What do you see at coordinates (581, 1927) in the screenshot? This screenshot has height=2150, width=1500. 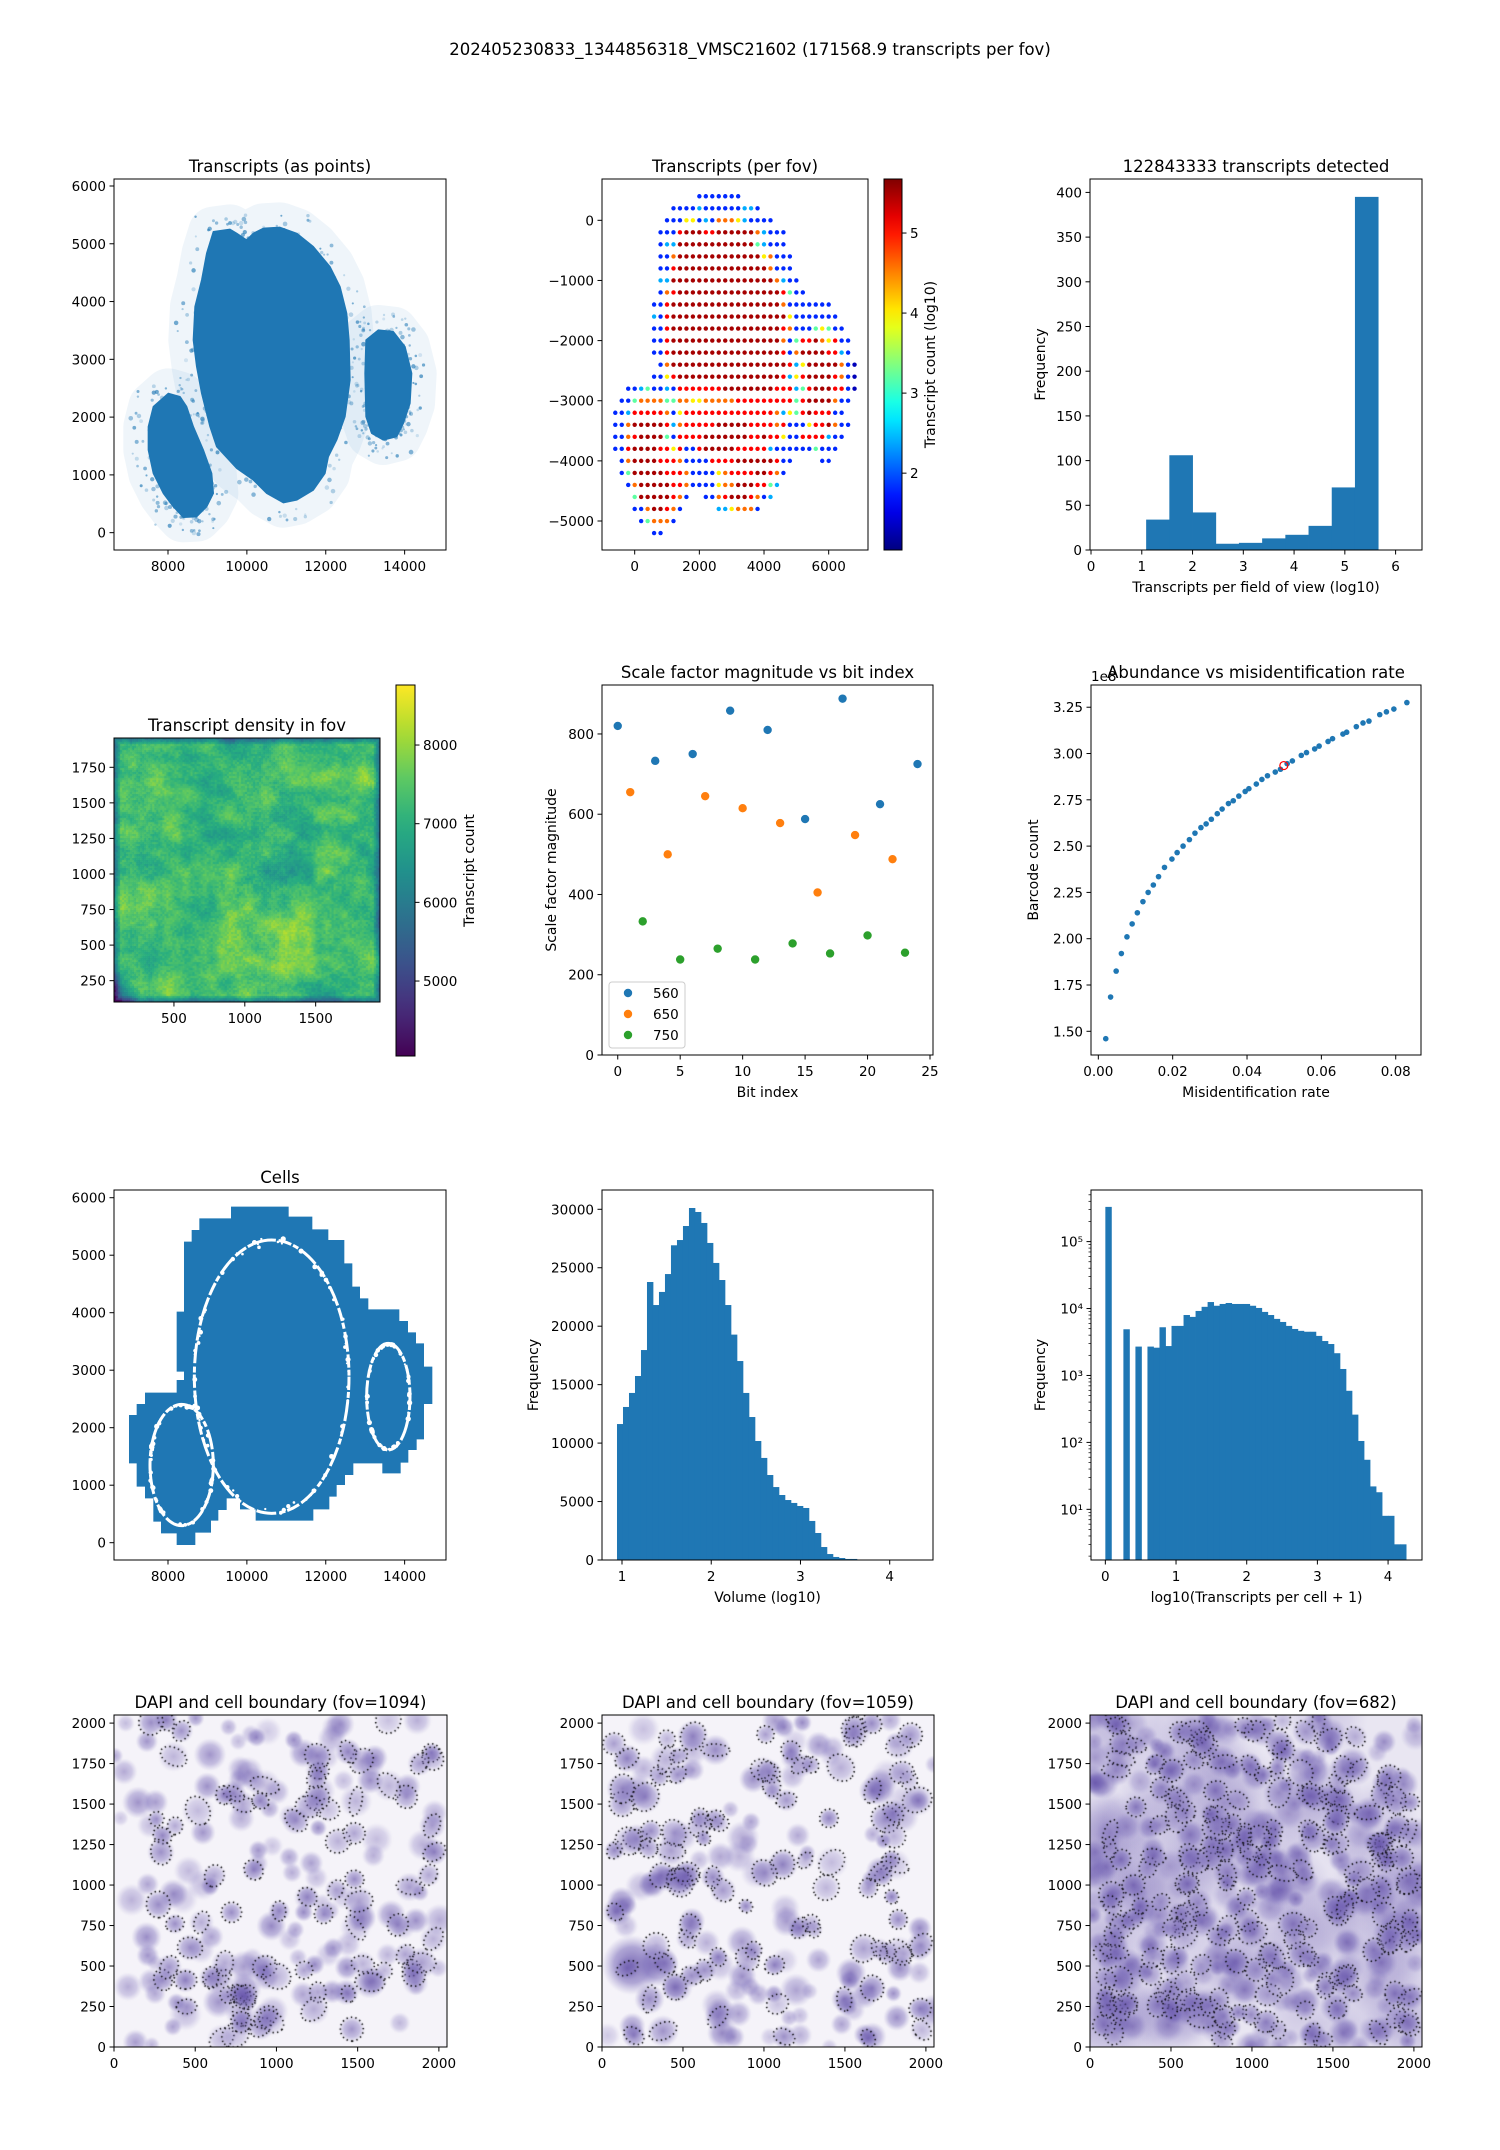 I see `y-tick-label: 750` at bounding box center [581, 1927].